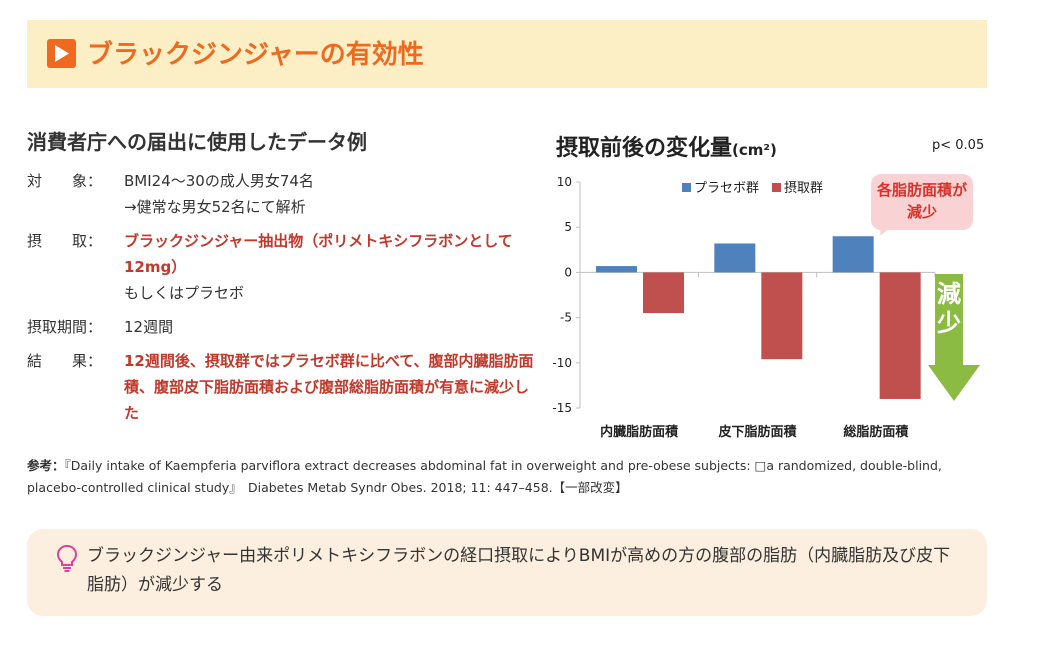 Image resolution: width=1039 pixels, height=653 pixels. Describe the element at coordinates (754, 150) in the screenshot. I see `chart-unit: (cm²)` at that location.